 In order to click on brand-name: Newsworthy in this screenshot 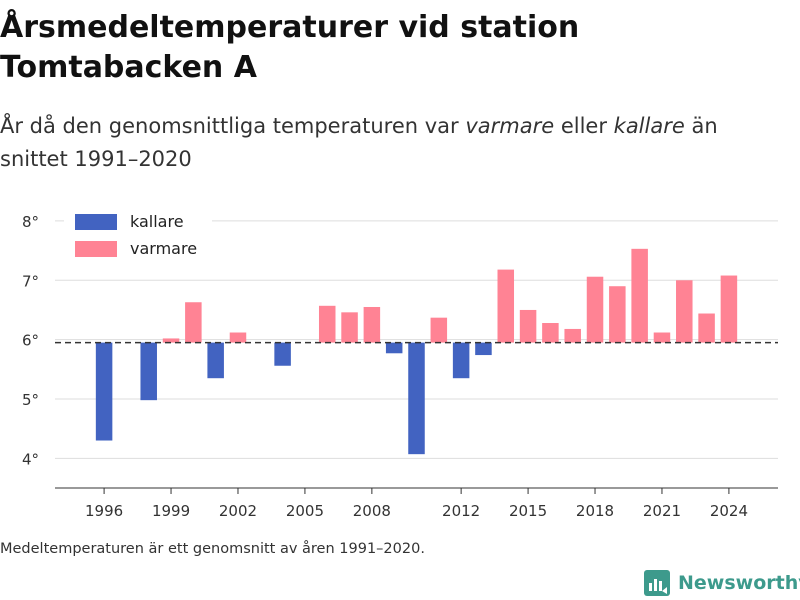, I will do `click(739, 583)`.